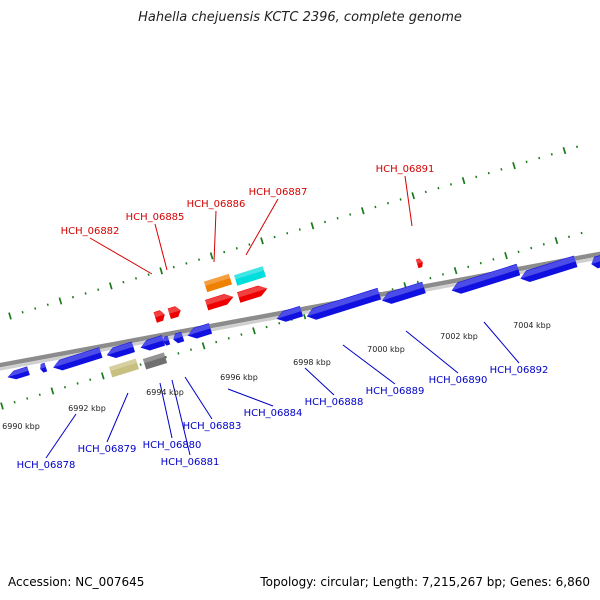 Image resolution: width=600 pixels, height=600 pixels. What do you see at coordinates (216, 204) in the screenshot?
I see `gene-label-hch_06886: HCH_06886` at bounding box center [216, 204].